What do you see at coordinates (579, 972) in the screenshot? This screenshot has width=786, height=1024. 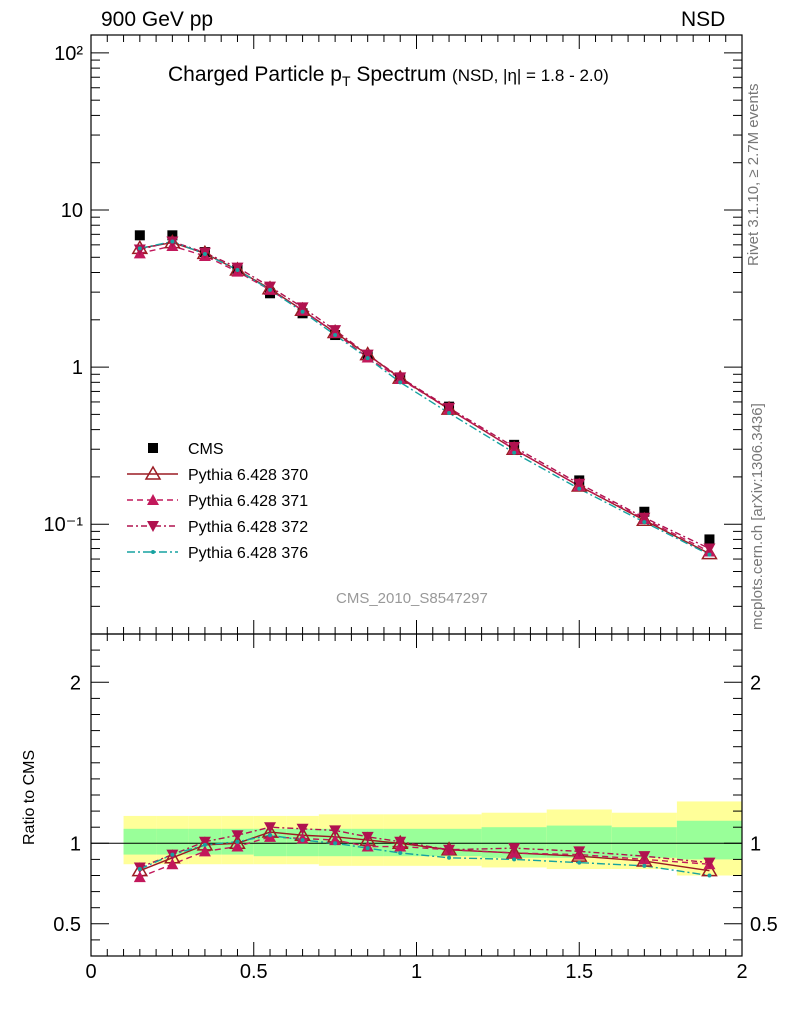 I see `x-tick-label: 1.5` at bounding box center [579, 972].